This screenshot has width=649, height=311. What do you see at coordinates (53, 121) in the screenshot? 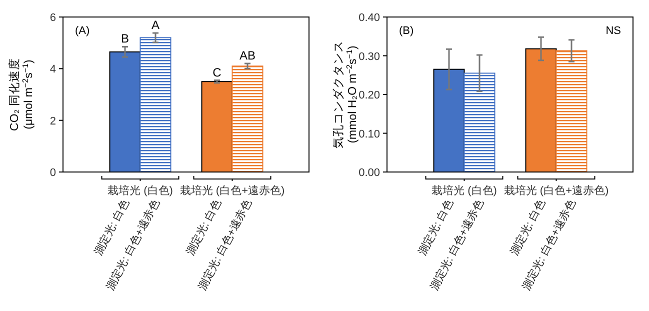
I see `y-tick-label: 2` at bounding box center [53, 121].